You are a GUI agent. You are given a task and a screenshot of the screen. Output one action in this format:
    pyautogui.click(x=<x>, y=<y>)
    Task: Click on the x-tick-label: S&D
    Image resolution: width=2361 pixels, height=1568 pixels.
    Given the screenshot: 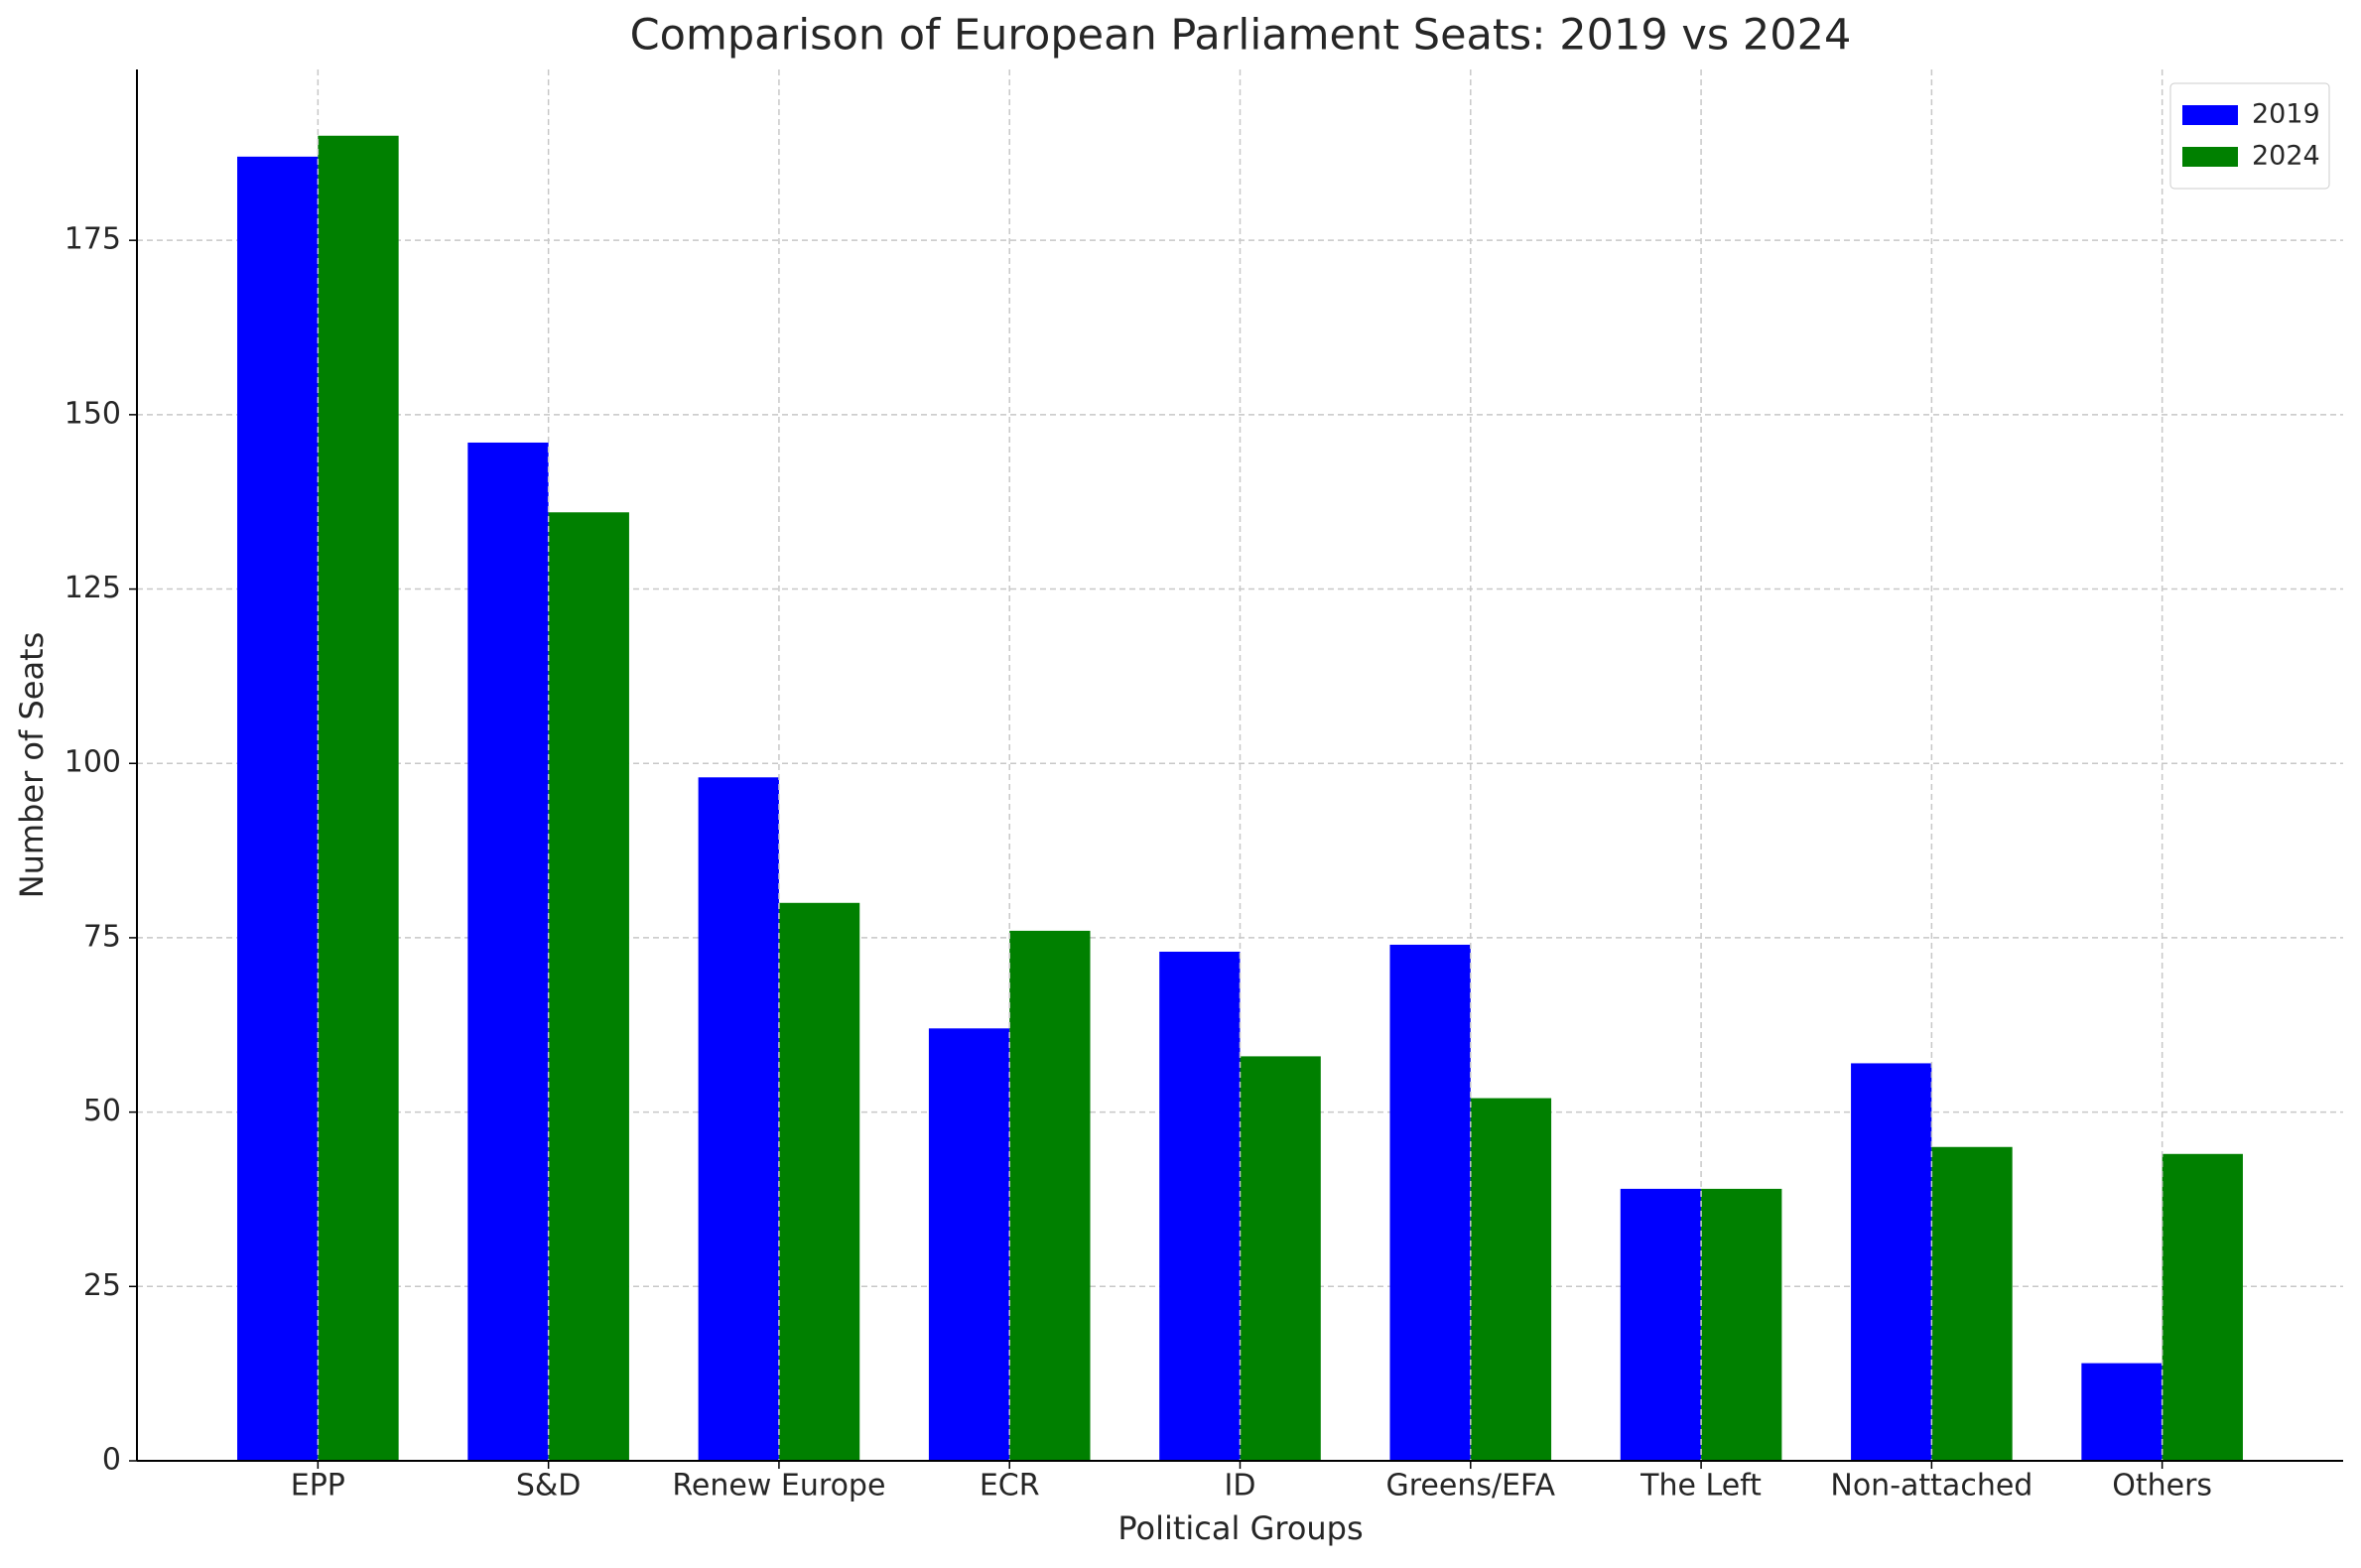 What is the action you would take?
    pyautogui.click(x=549, y=1486)
    